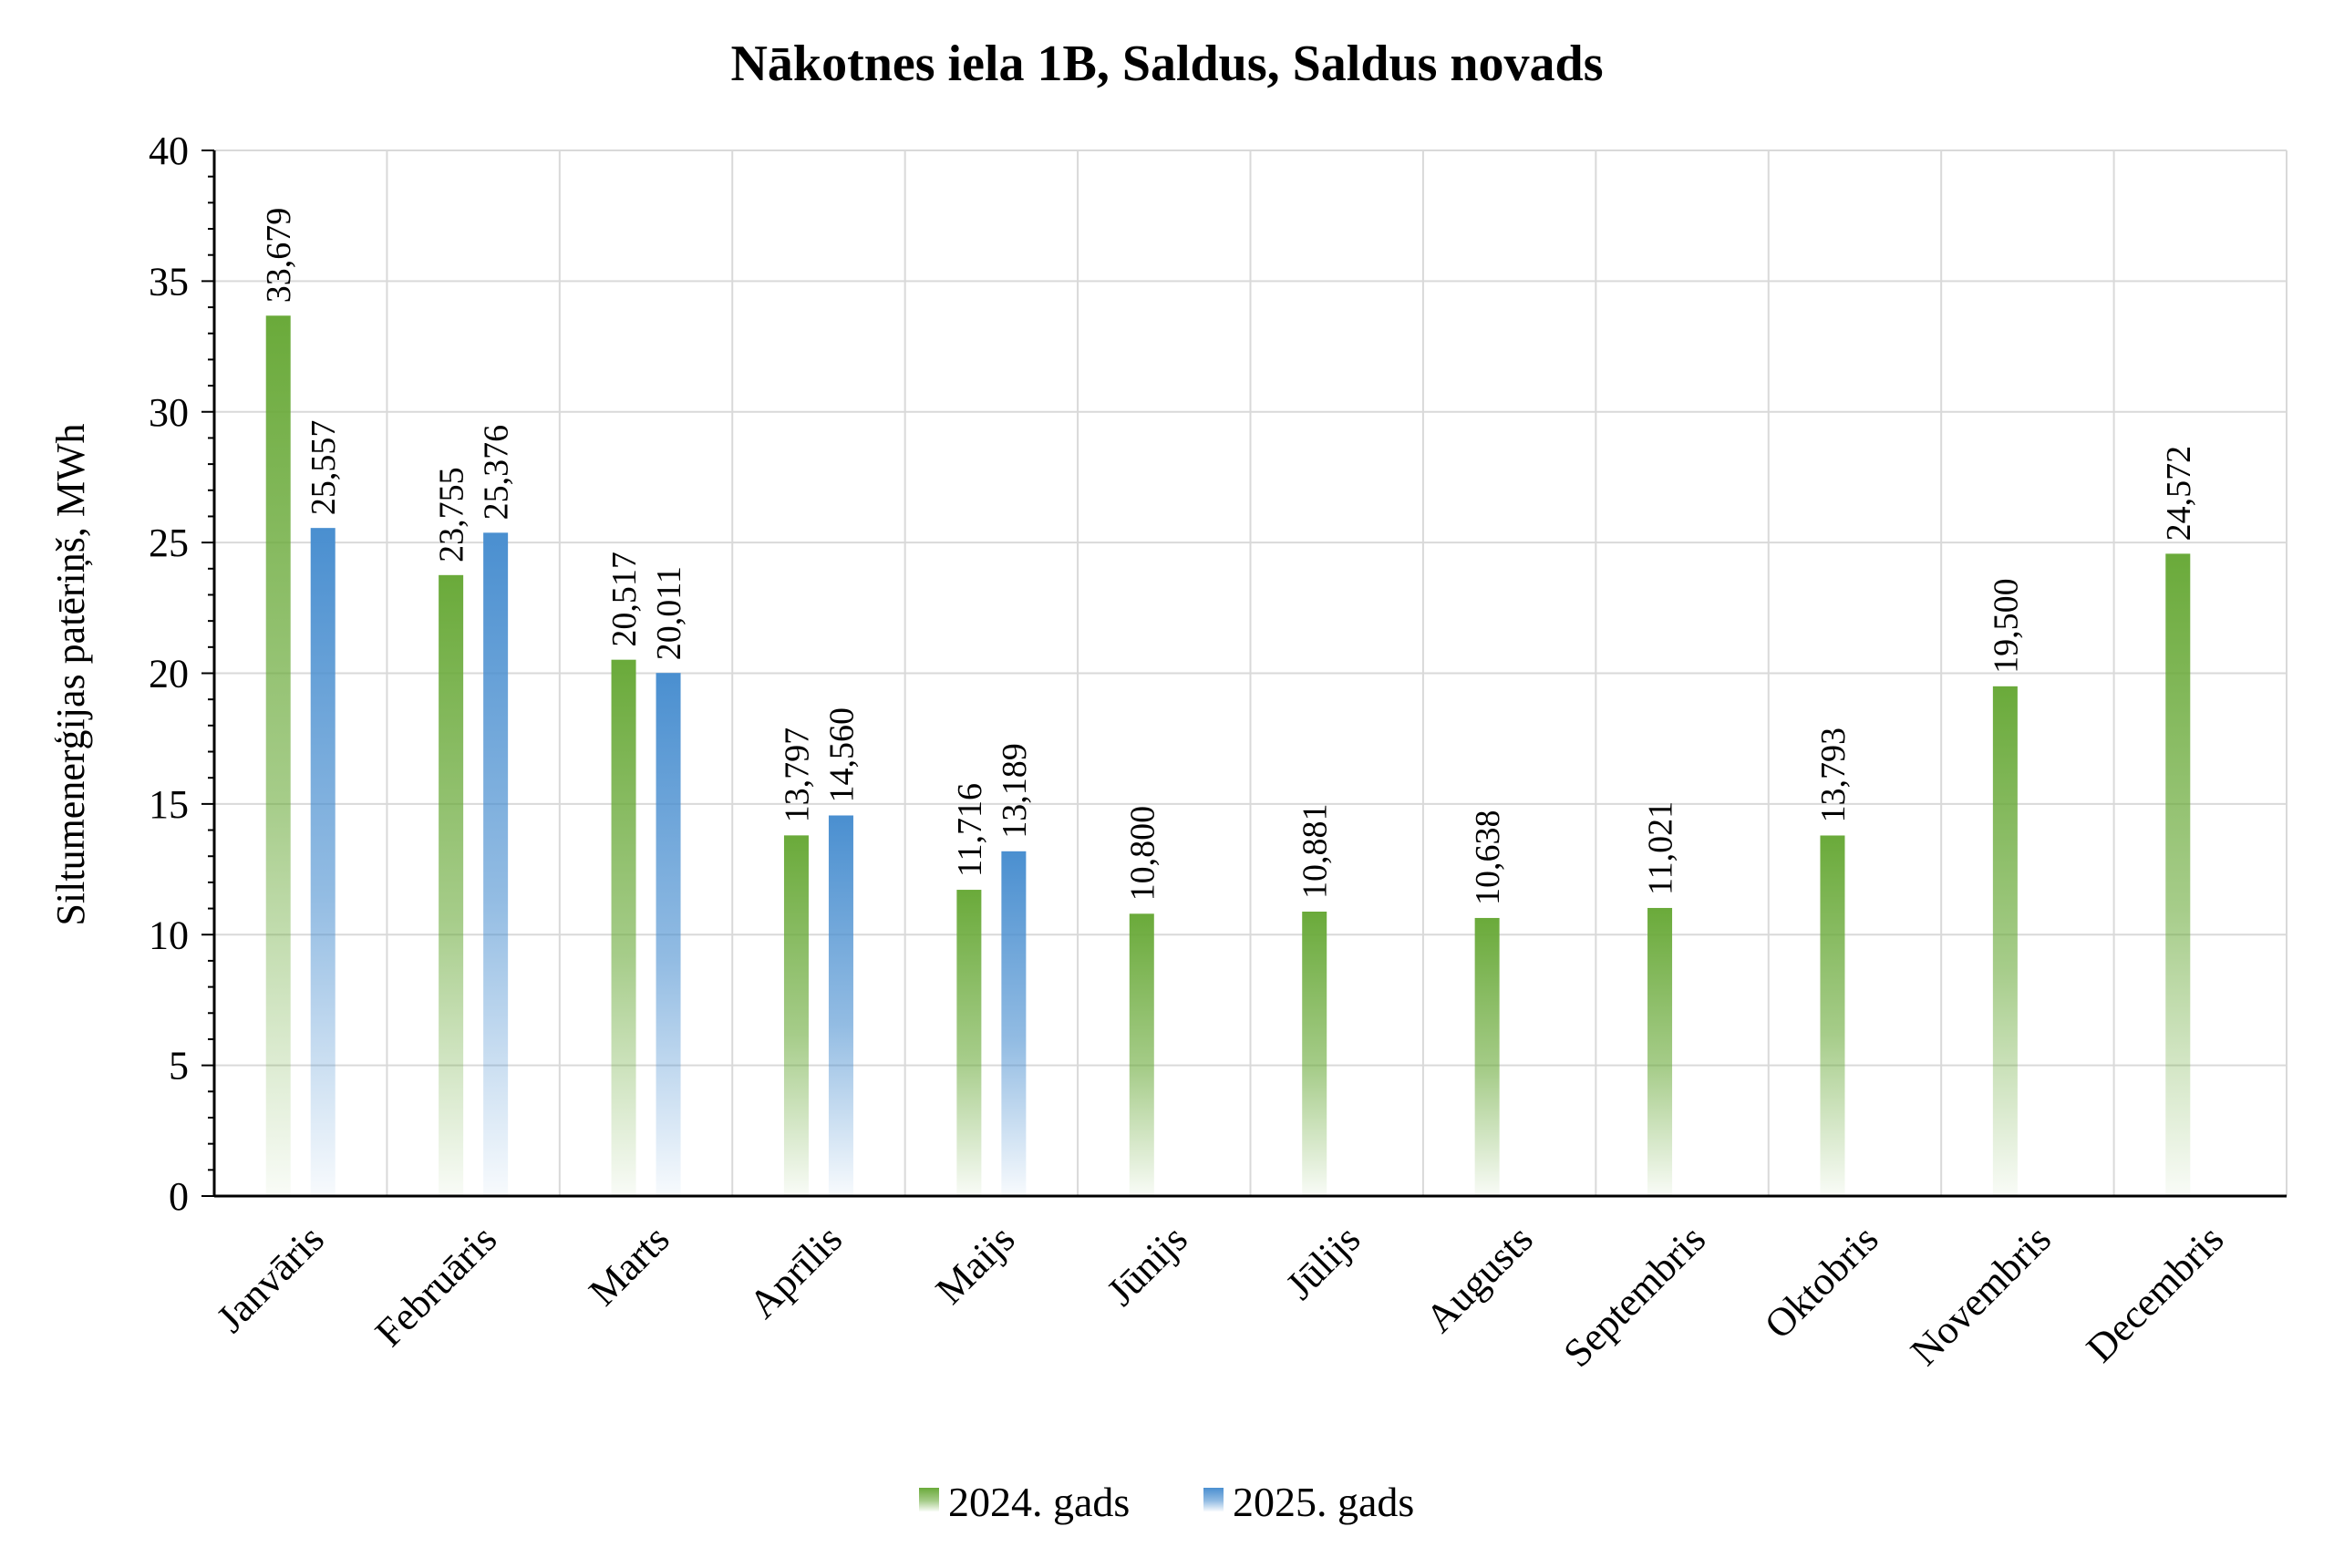 The height and width of the screenshot is (1568, 2334). Describe the element at coordinates (1479, 1278) in the screenshot. I see `x-category-label-augusts: Augusts` at that location.